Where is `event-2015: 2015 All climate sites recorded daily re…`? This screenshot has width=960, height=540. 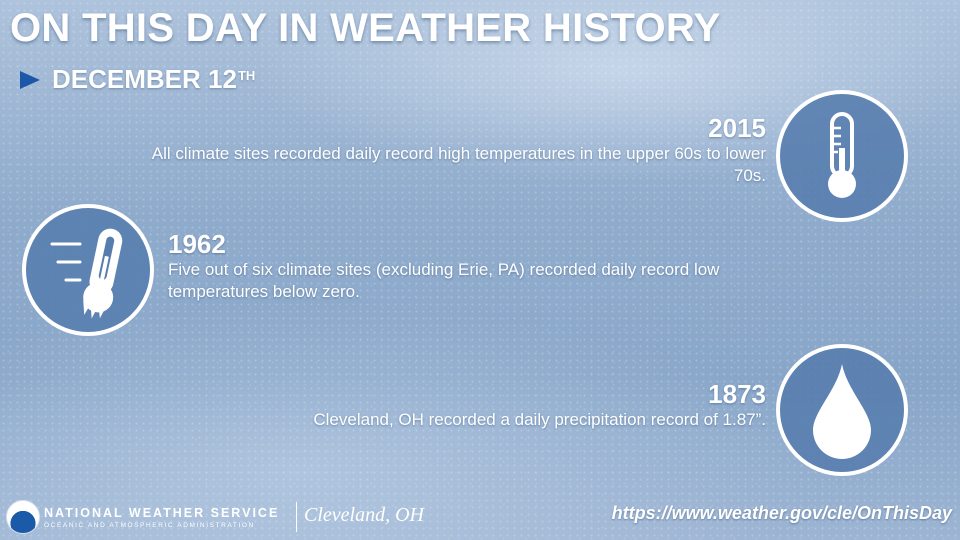
event-2015: 2015 All climate sites recorded daily re… is located at coordinates (446, 150).